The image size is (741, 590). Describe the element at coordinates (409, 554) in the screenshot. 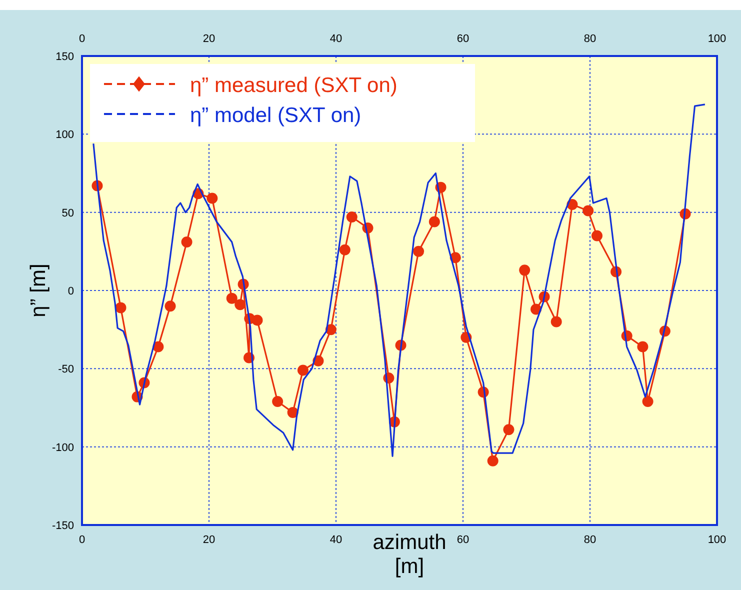

I see `x-axis-title: azimuth [m]` at that location.